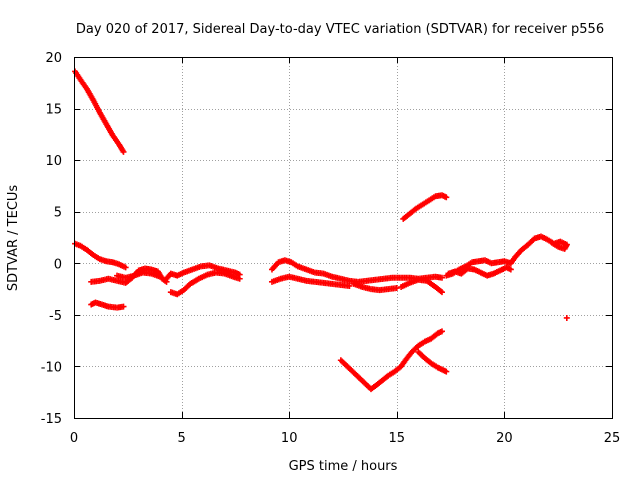 The width and height of the screenshot is (640, 480). I want to click on y-tick-label: 10, so click(53, 161).